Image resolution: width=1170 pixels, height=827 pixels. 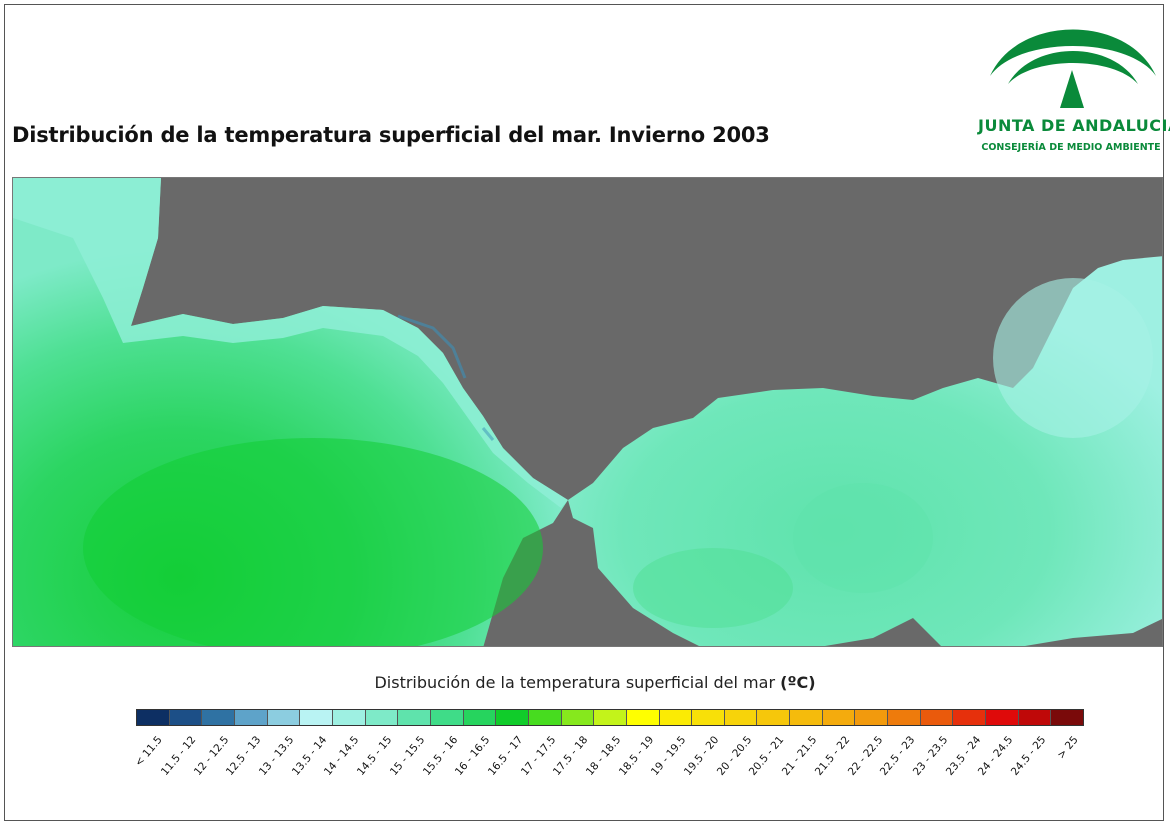 What do you see at coordinates (149, 751) in the screenshot?
I see `legend-label: < 11.5` at bounding box center [149, 751].